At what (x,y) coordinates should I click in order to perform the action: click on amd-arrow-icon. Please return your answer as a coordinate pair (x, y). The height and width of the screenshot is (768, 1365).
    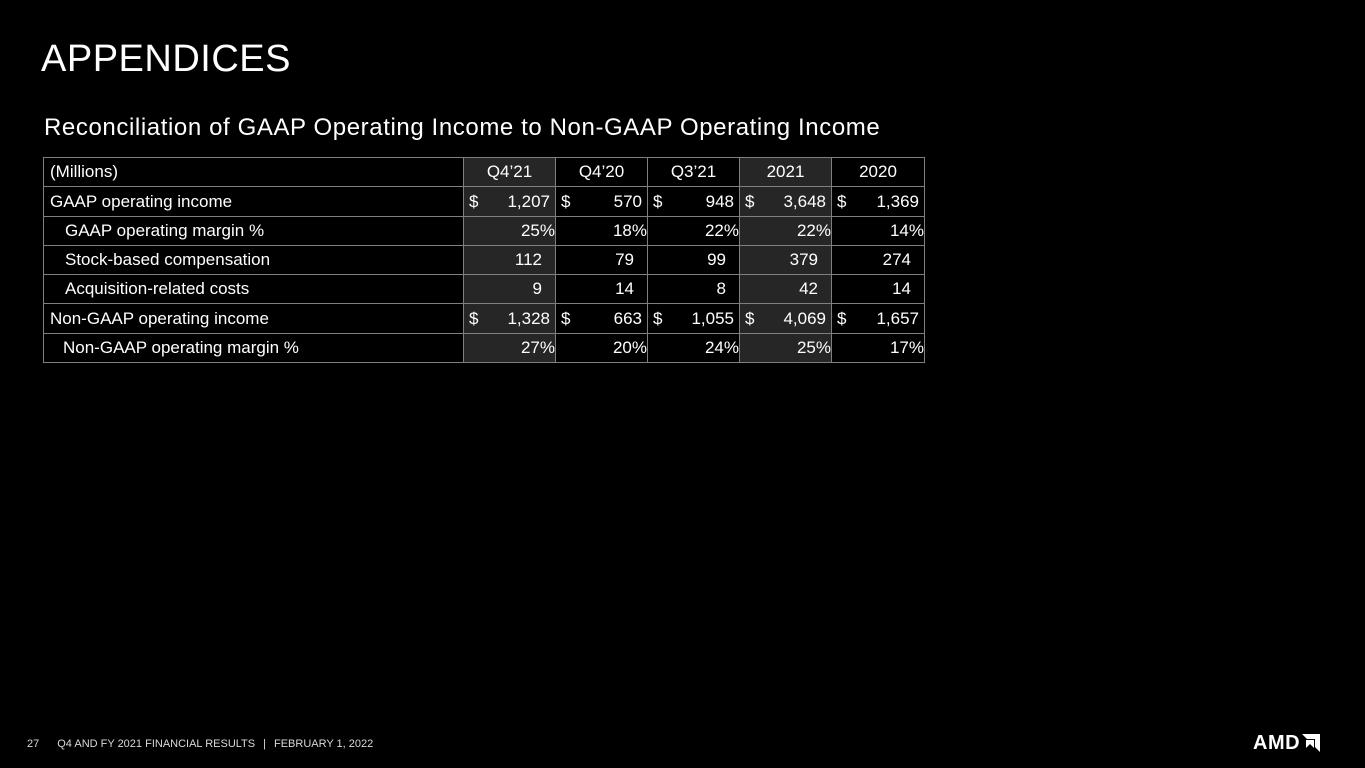
    Looking at the image, I should click on (1311, 743).